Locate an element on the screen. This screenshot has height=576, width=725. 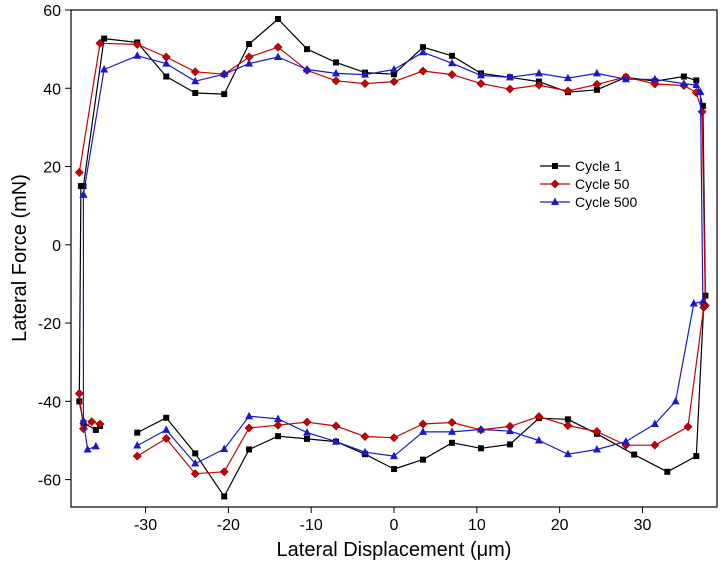
y-tick-label: 0 is located at coordinates (56, 246).